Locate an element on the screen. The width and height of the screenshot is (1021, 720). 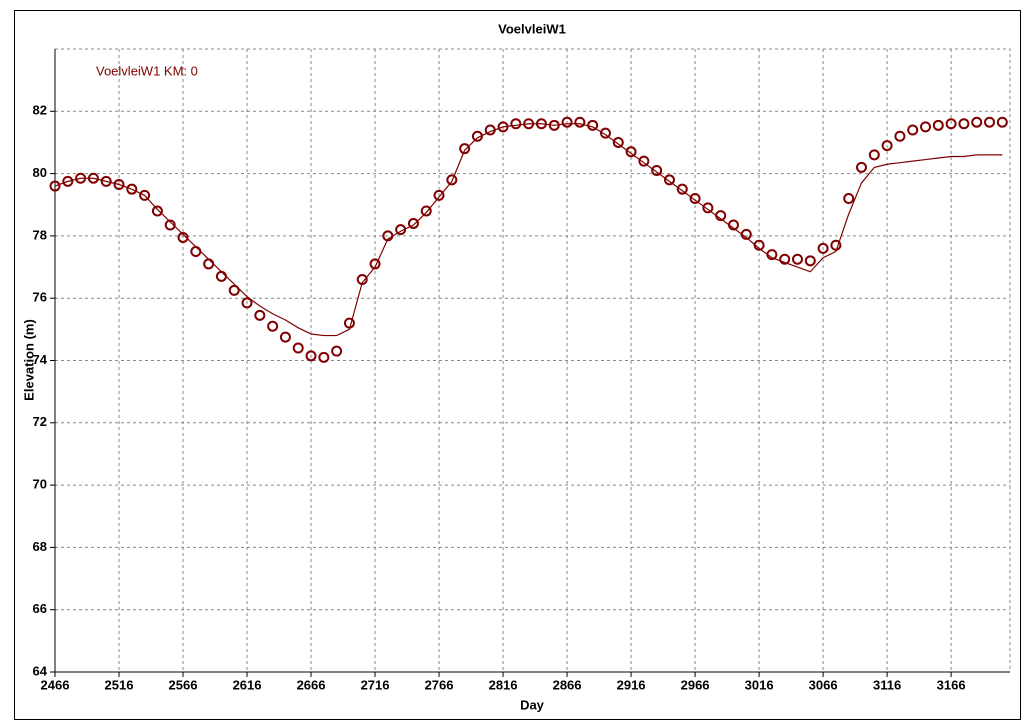
x-tick-label: 2716 is located at coordinates (375, 684).